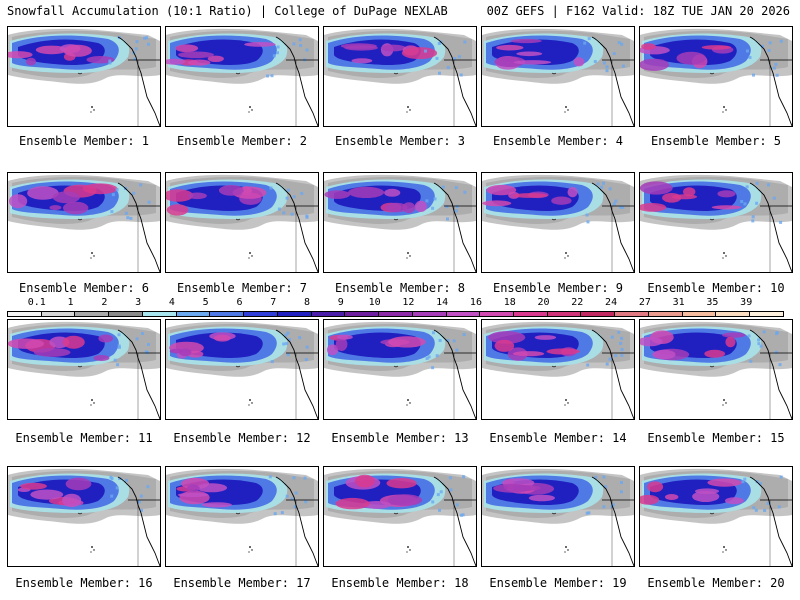 This screenshot has width=800, height=600. I want to click on ensemble-member-label-2: Ensemble Member: 2, so click(242, 141).